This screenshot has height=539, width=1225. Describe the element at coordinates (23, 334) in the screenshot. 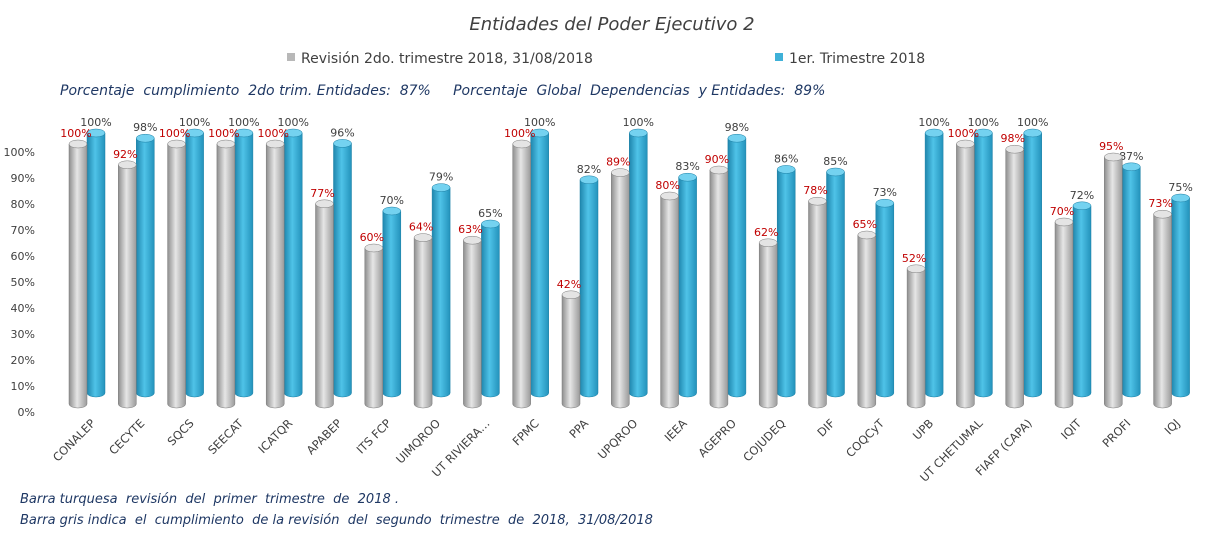

I see `y-tick-label: 30%` at that location.